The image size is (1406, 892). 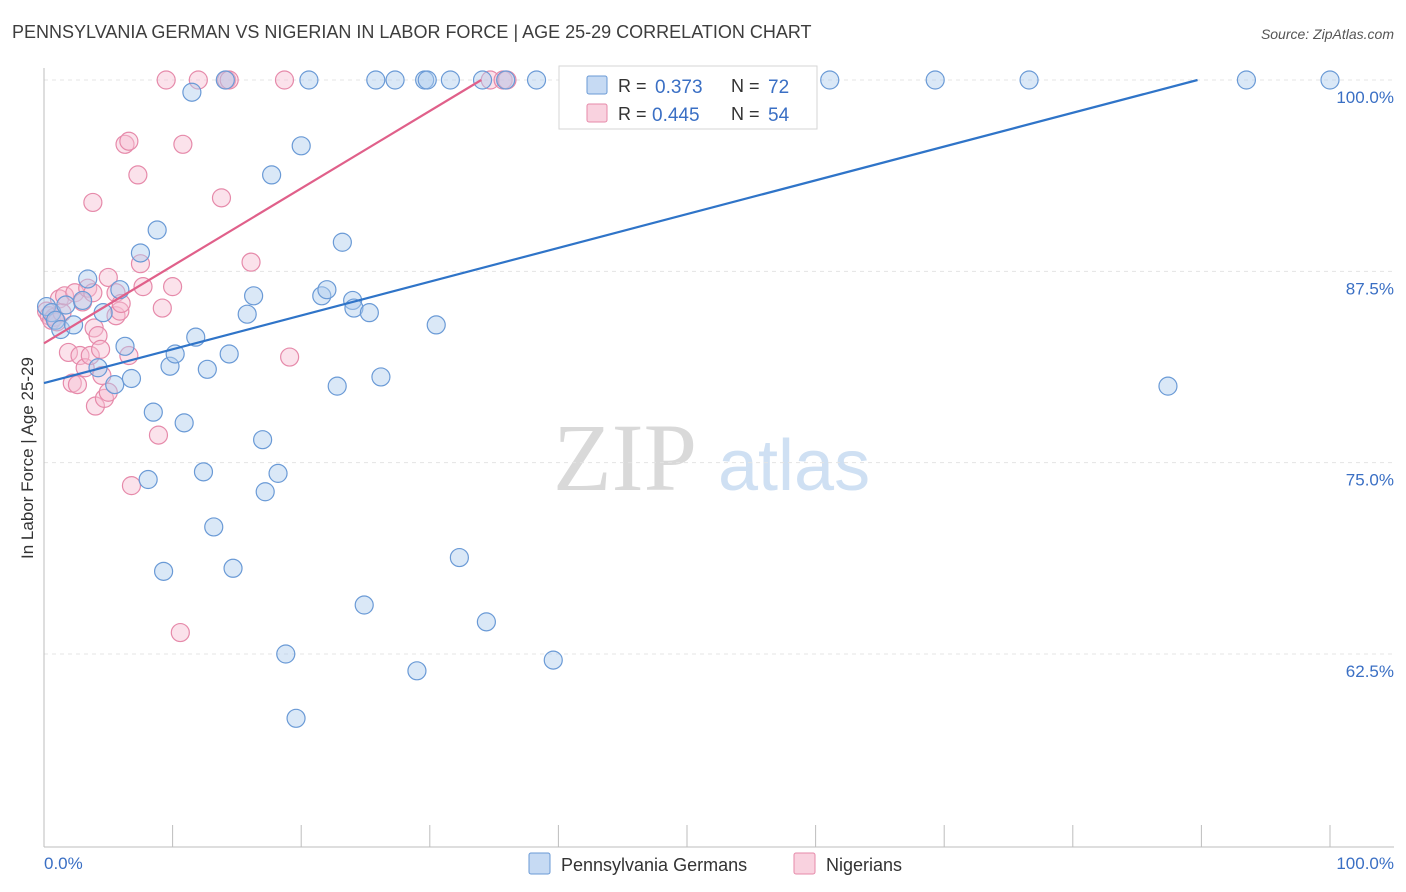 I want to click on series-legend-swatch-nigerians, so click(x=804, y=863).